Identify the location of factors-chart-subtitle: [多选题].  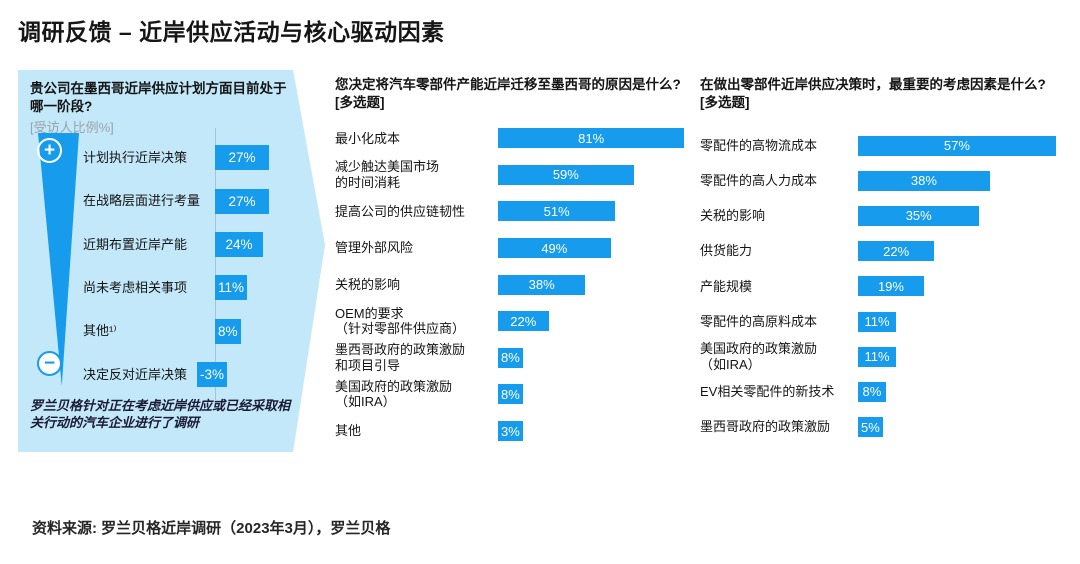
(725, 103).